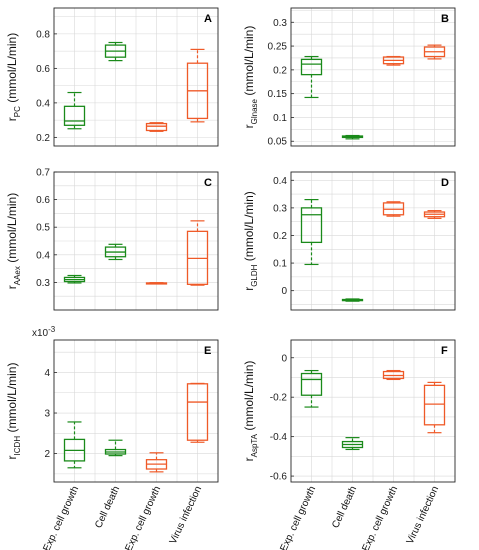 The image size is (479, 550). Describe the element at coordinates (445, 19) in the screenshot. I see `panel-label: B` at that location.